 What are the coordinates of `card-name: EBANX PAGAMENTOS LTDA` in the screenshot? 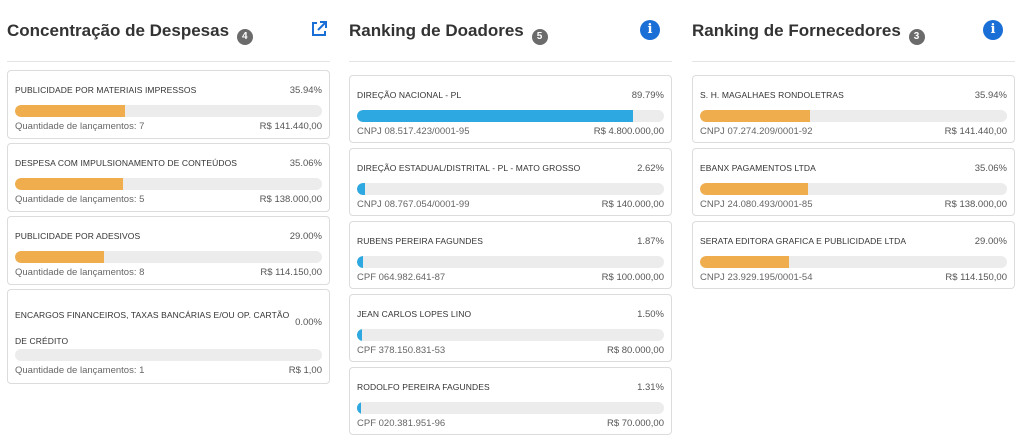 It's located at (758, 168).